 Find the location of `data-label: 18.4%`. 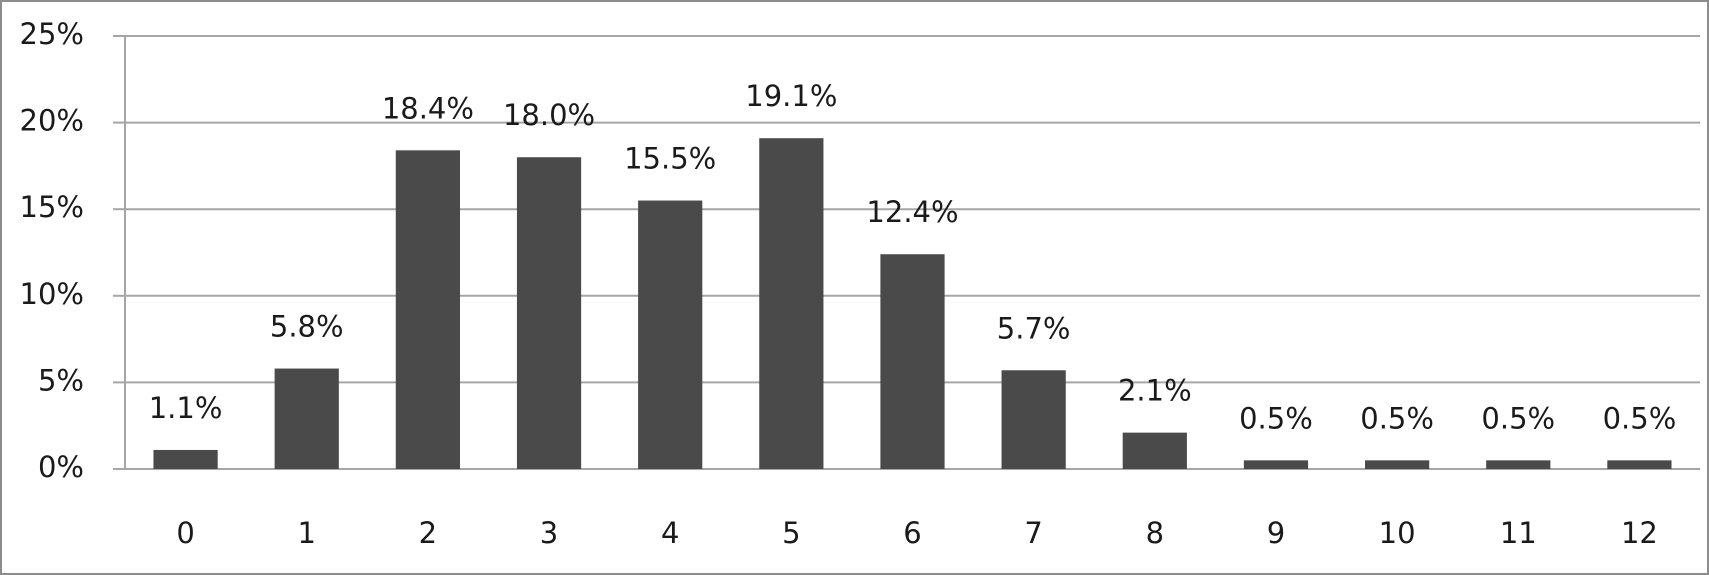

data-label: 18.4% is located at coordinates (428, 108).